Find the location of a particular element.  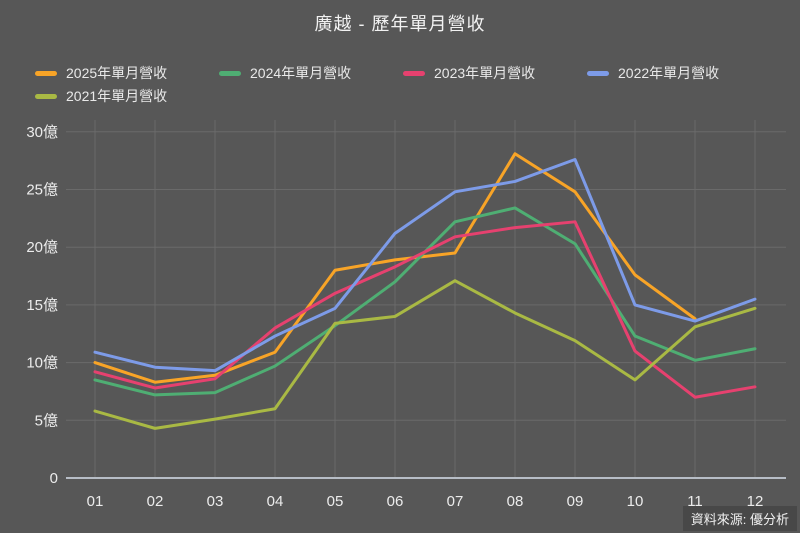

y-tick-label: 25億 is located at coordinates (42, 190).